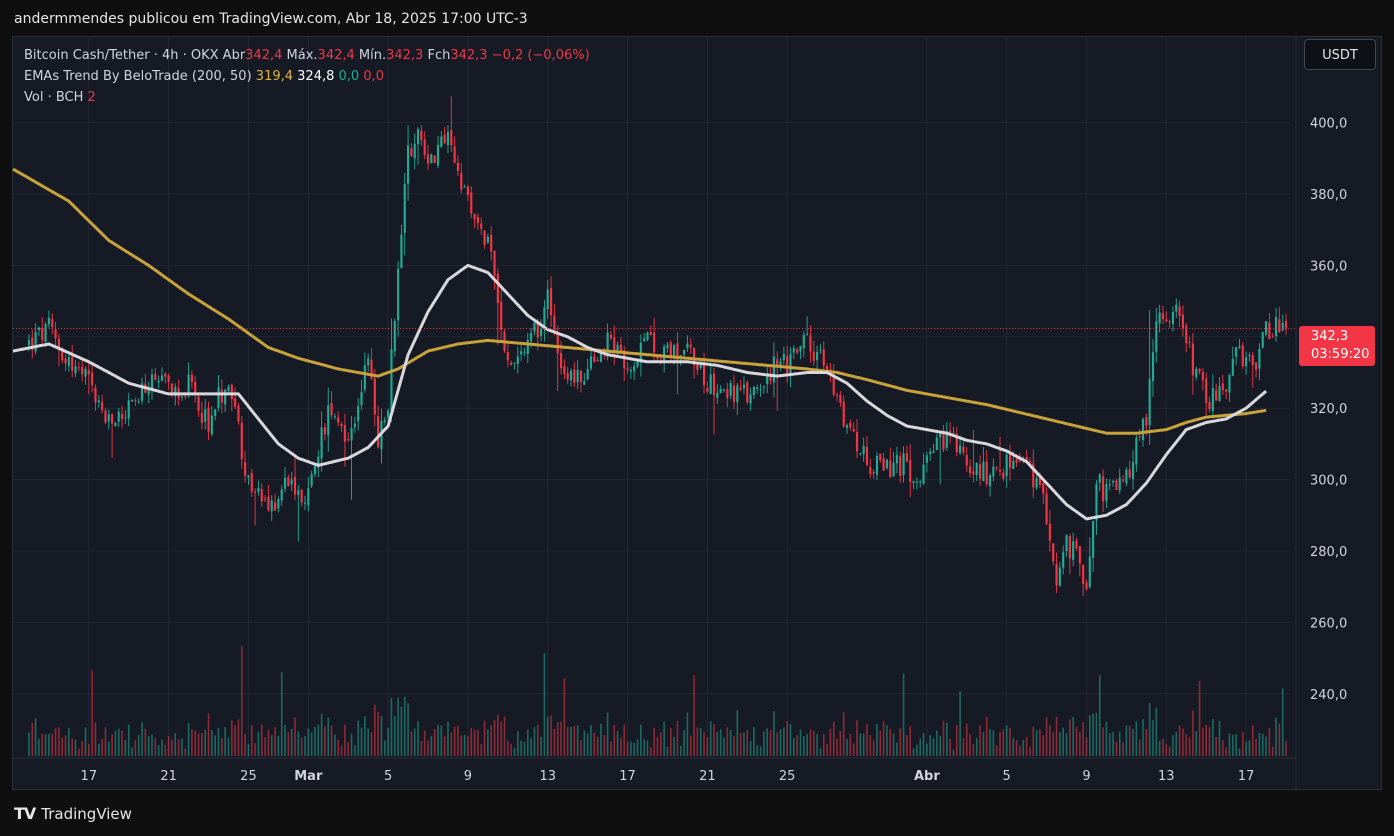 Image resolution: width=1394 pixels, height=836 pixels. What do you see at coordinates (73, 813) in the screenshot?
I see `tradingview-brand: TV TradingView` at bounding box center [73, 813].